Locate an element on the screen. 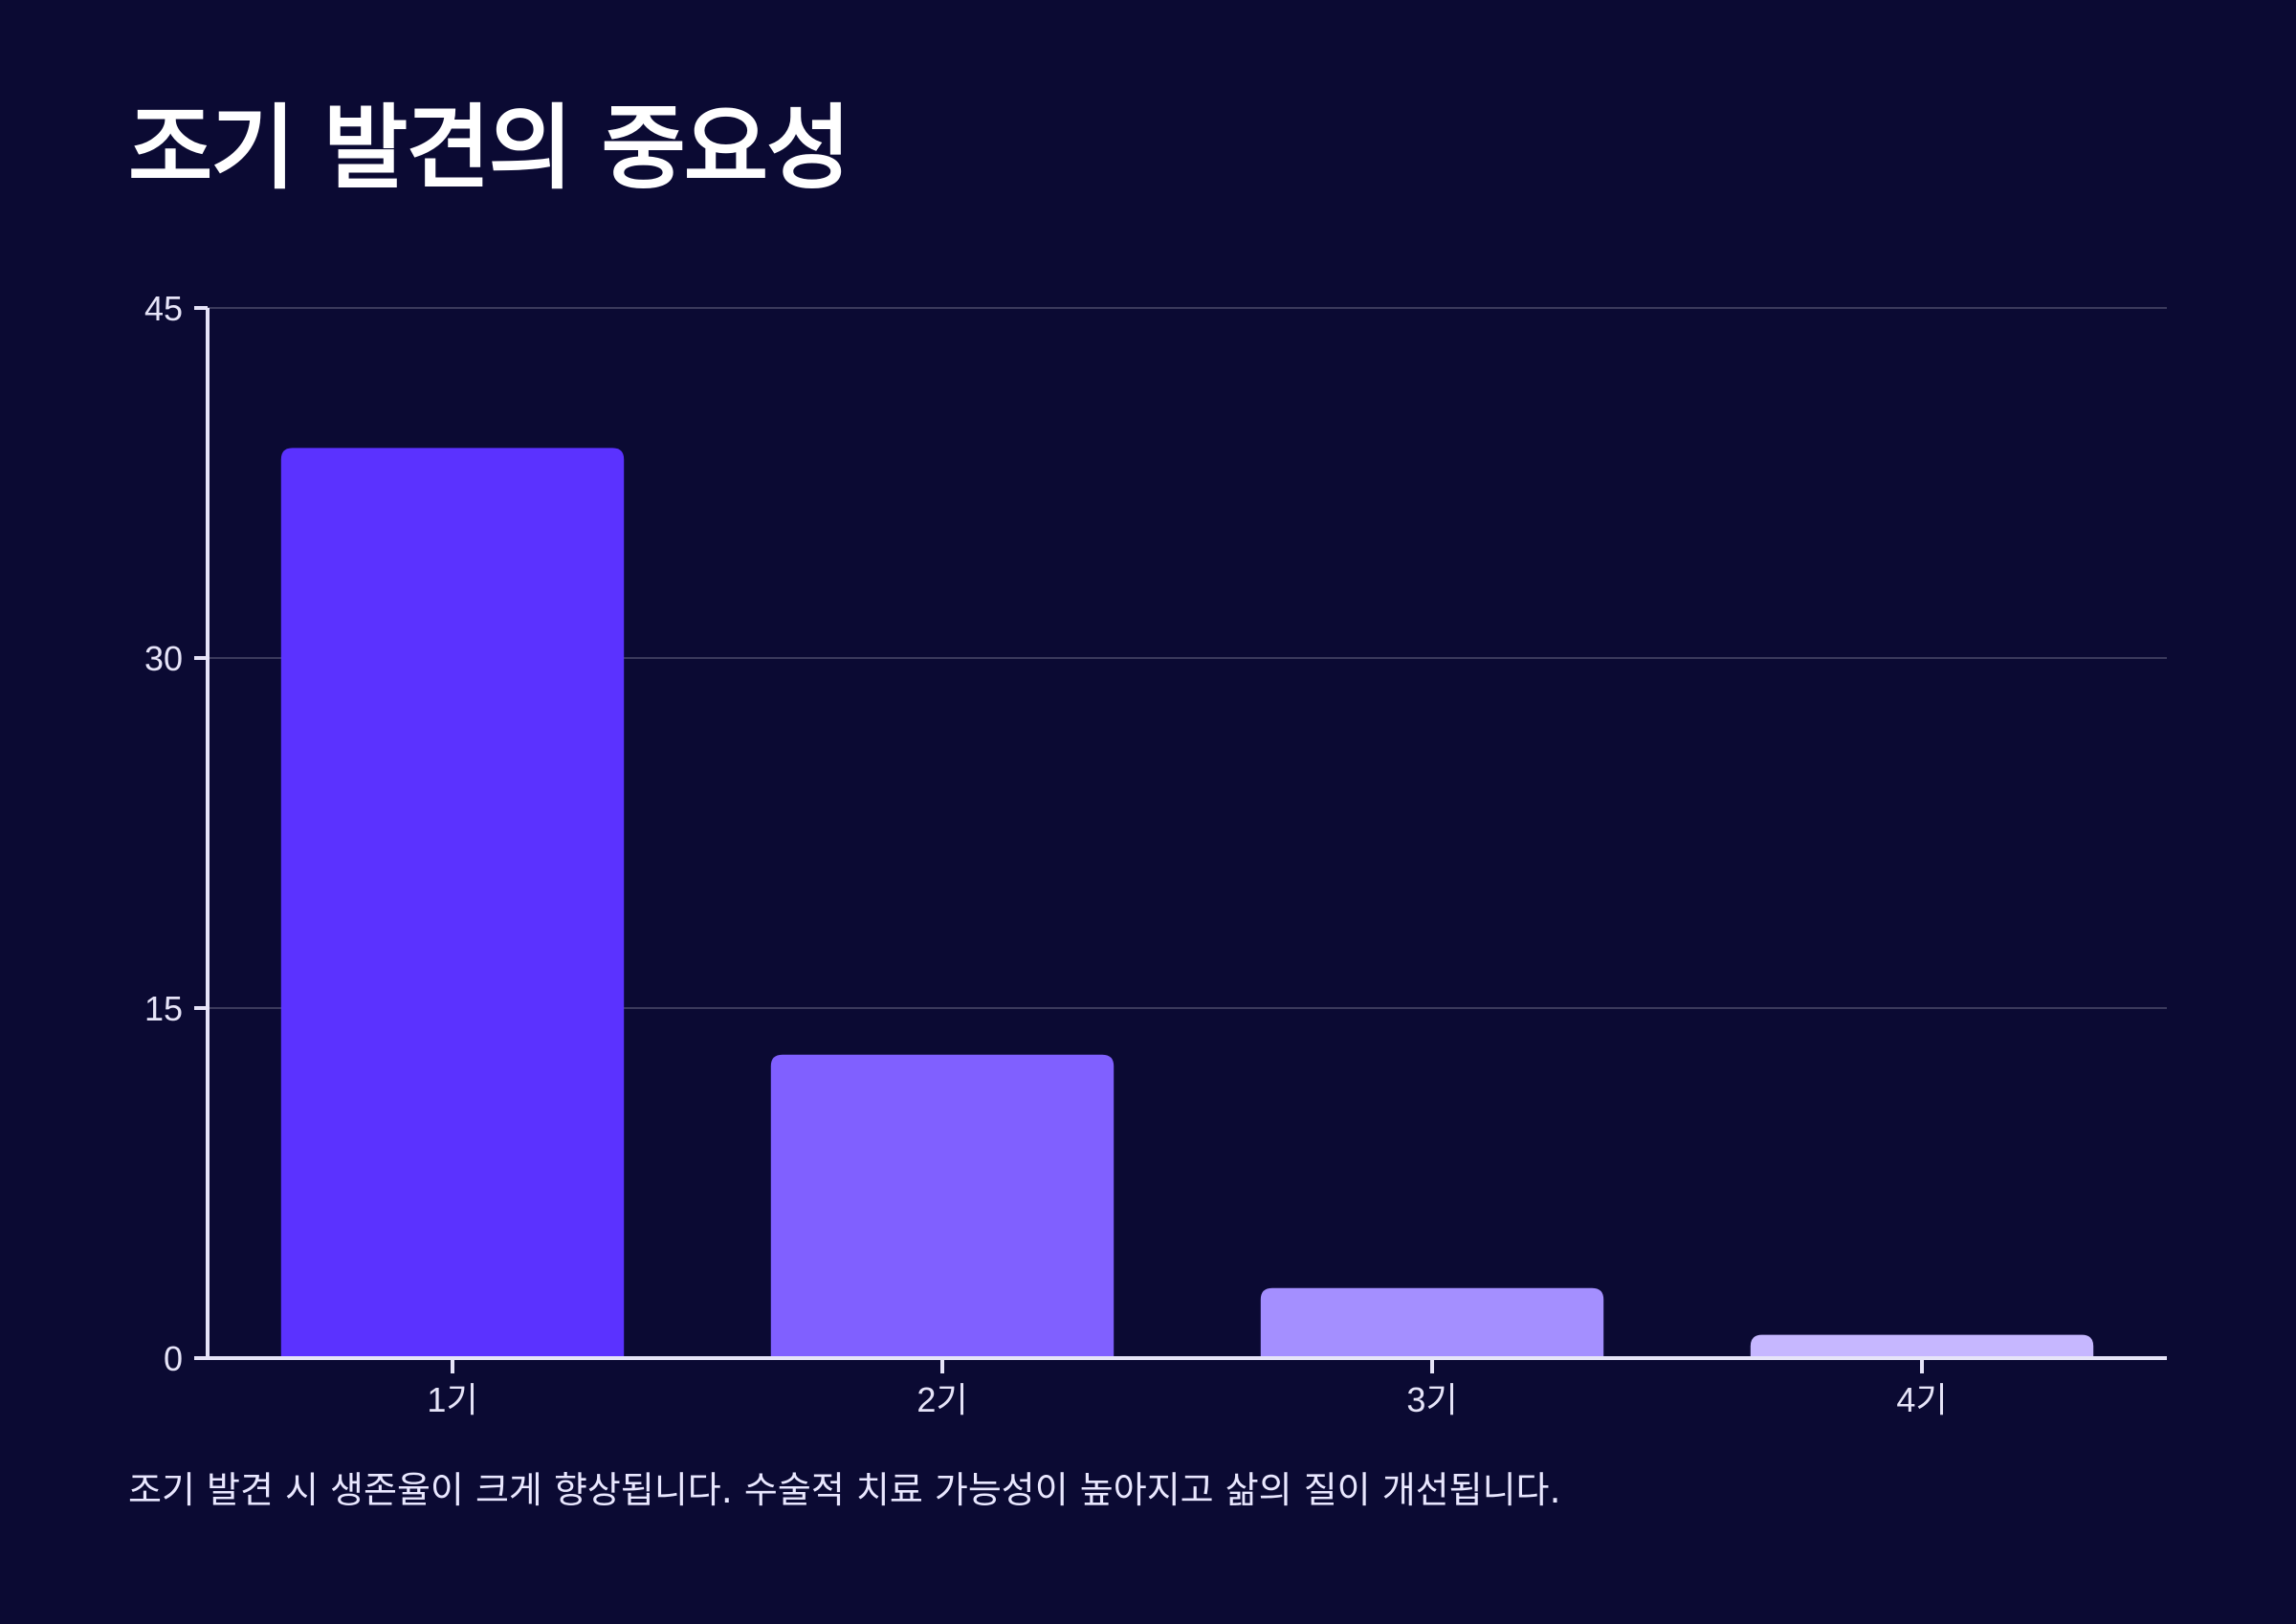 This screenshot has height=1624, width=2296. x-tick-label: 3기 is located at coordinates (1432, 1399).